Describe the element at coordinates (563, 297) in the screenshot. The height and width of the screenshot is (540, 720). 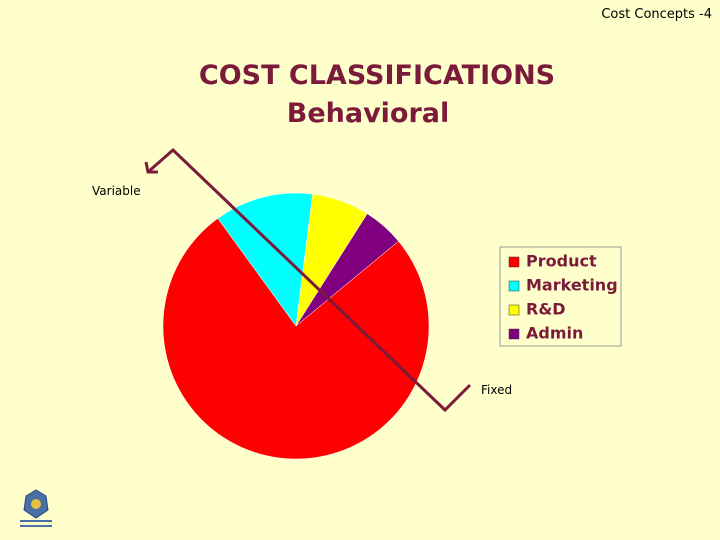
I see `legend: Product Marketing R&D Admin` at that location.